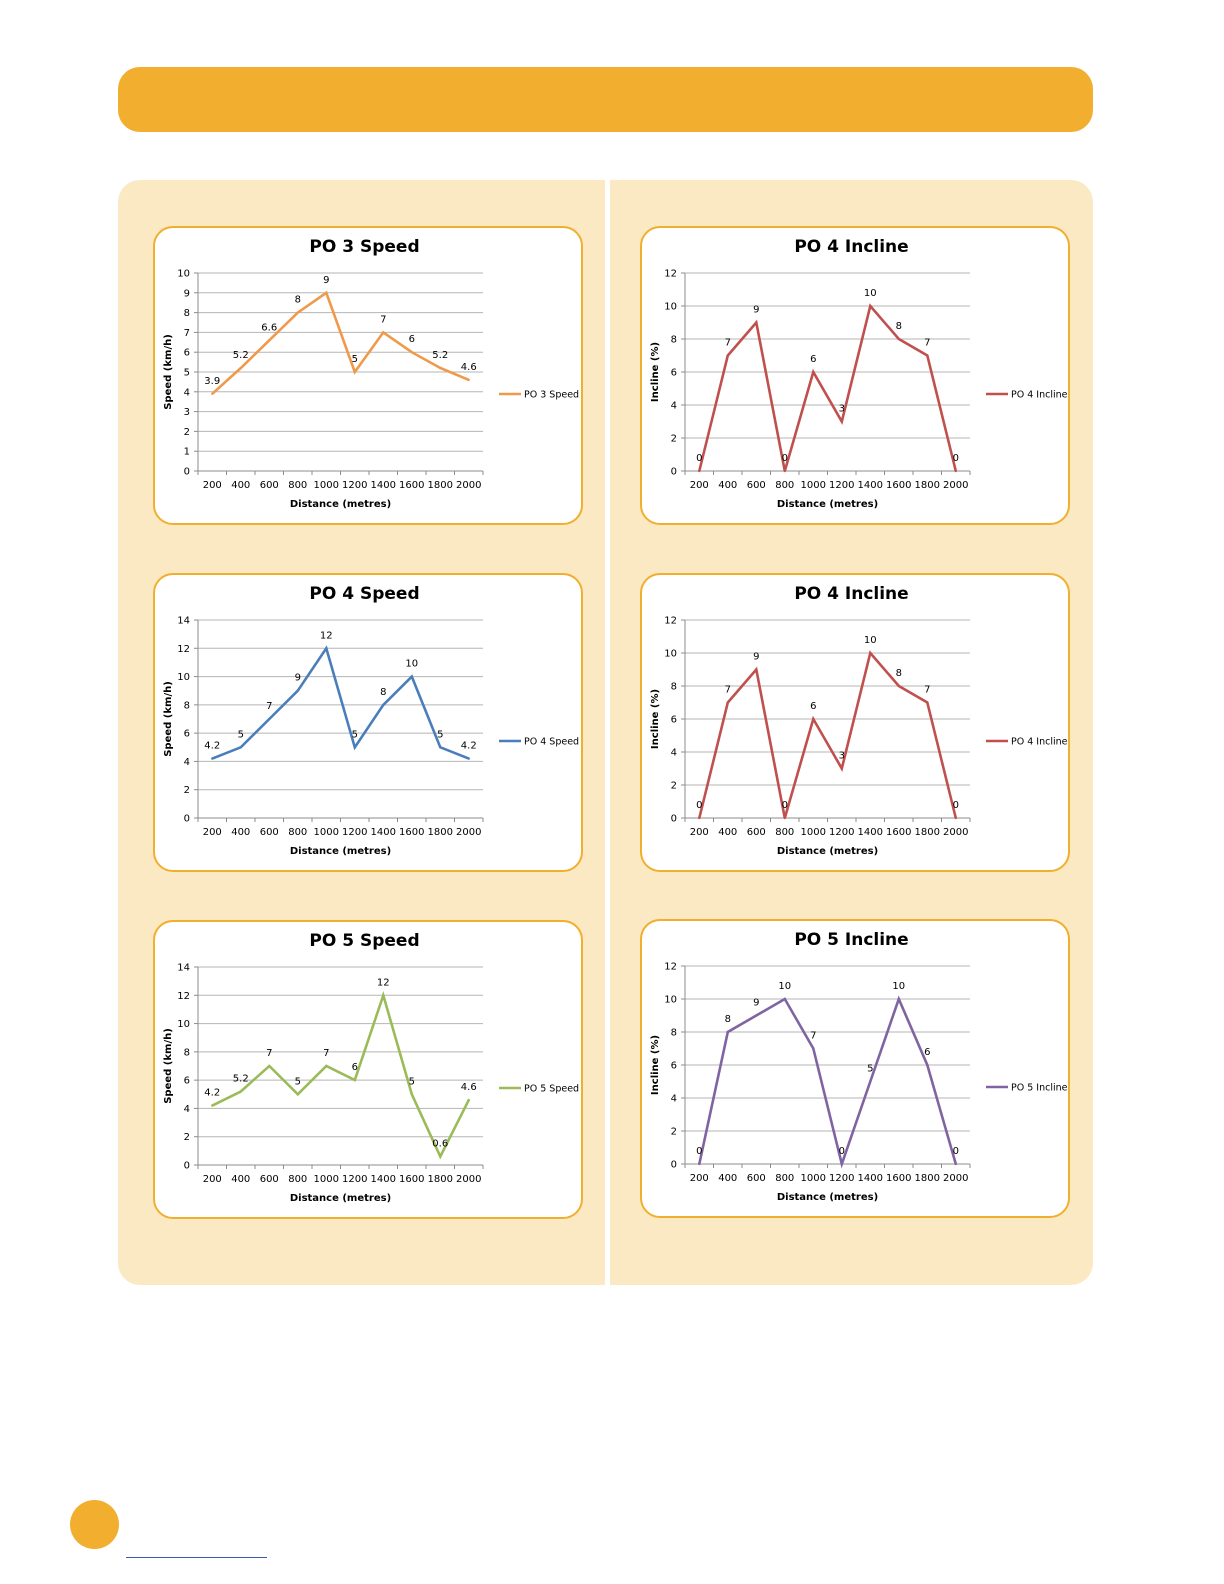 Image resolution: width=1224 pixels, height=1584 pixels. What do you see at coordinates (364, 594) in the screenshot?
I see `chart-title: PO 4 Speed` at bounding box center [364, 594].